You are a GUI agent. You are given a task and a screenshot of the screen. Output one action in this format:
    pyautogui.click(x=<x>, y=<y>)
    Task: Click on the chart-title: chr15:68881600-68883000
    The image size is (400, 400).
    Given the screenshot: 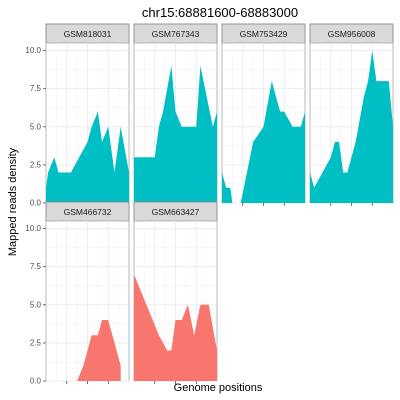 What is the action you would take?
    pyautogui.click(x=220, y=12)
    